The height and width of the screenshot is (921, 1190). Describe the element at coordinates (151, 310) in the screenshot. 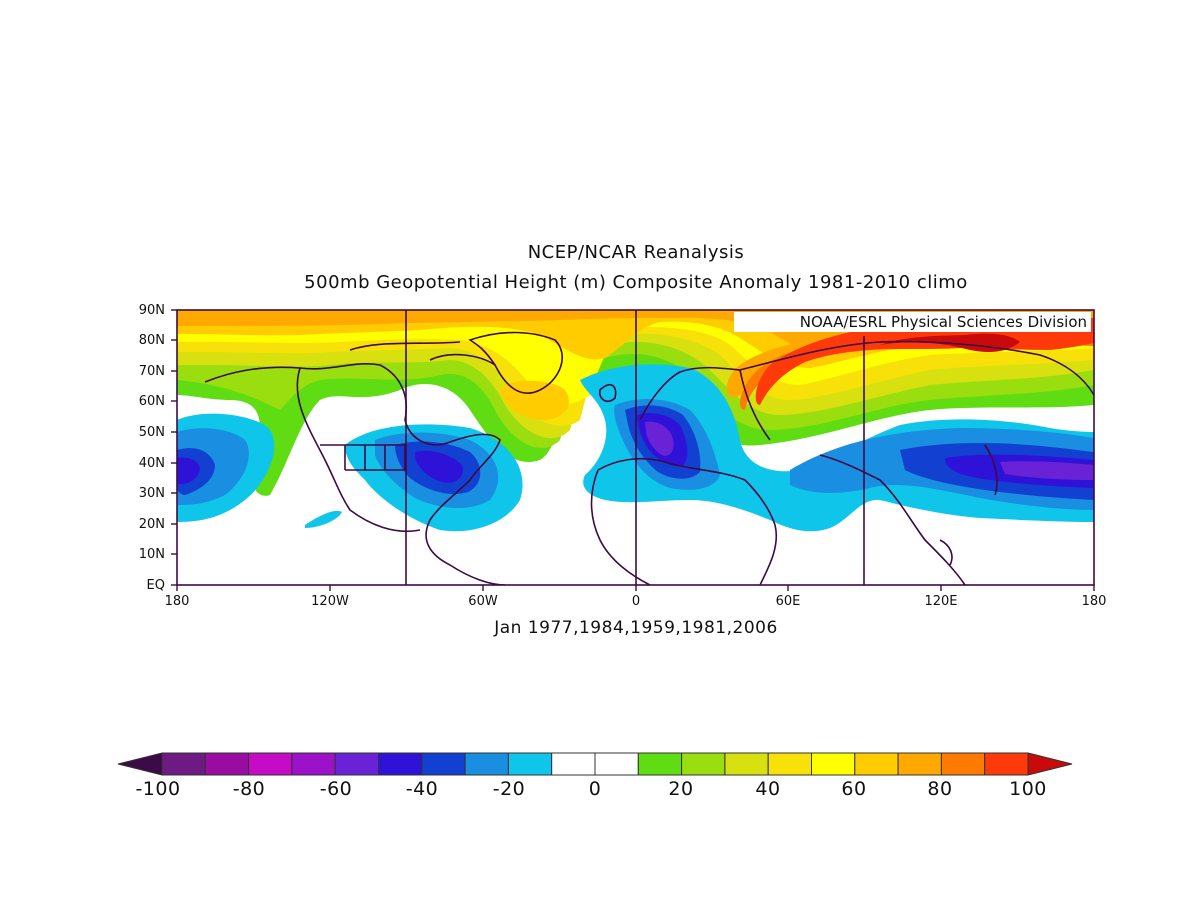

I see `lat-label: 90N` at that location.